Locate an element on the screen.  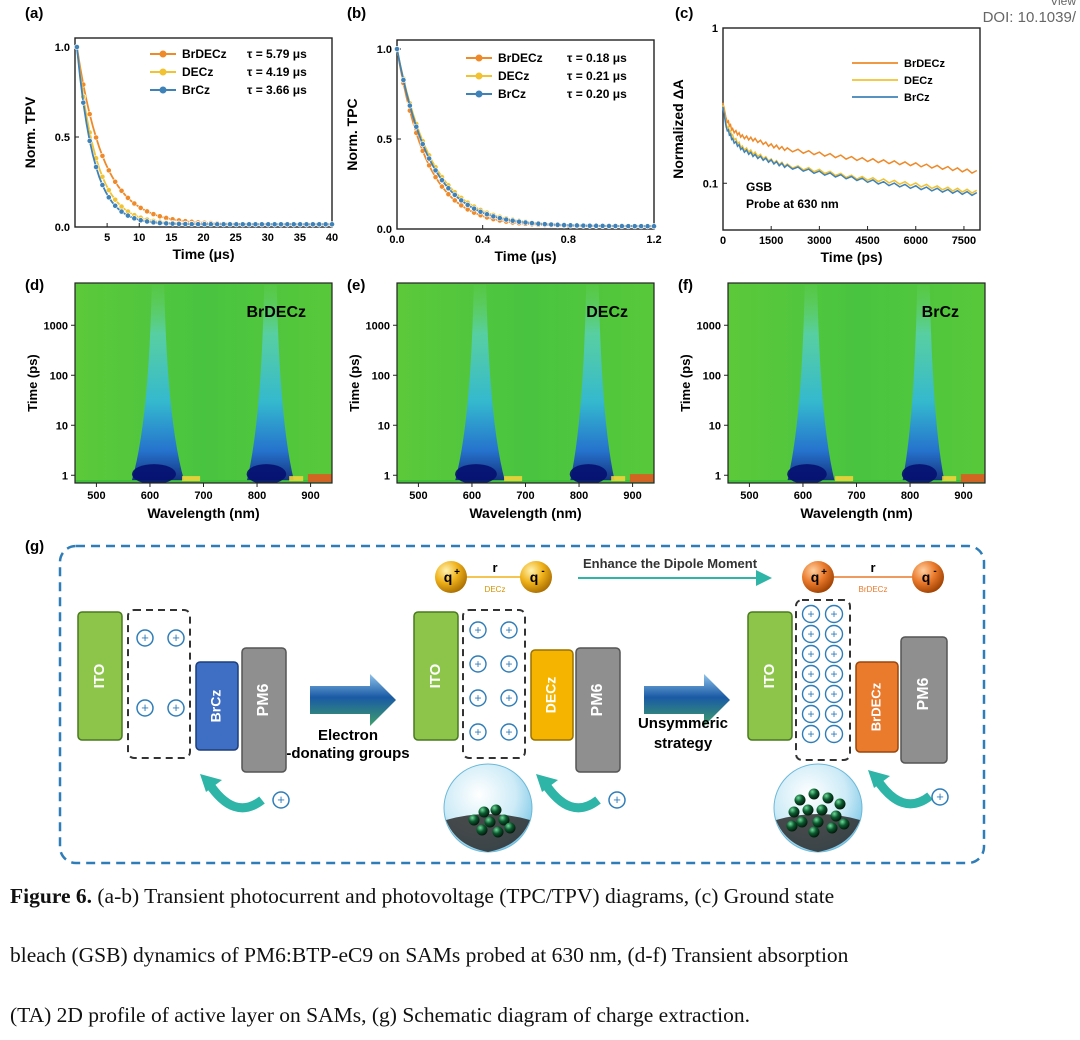
x-axis-label: Wavelength (nm) is located at coordinates (203, 513).